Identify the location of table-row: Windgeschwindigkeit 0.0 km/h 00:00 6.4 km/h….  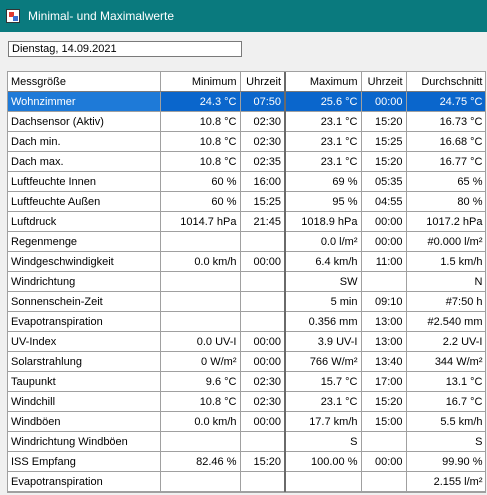
(246, 261).